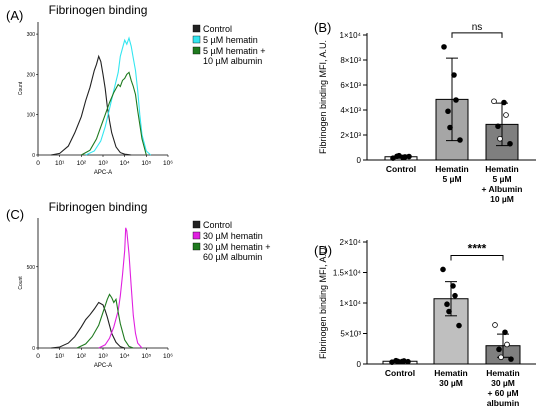  I want to click on category-label: 10 µM, so click(502, 199).